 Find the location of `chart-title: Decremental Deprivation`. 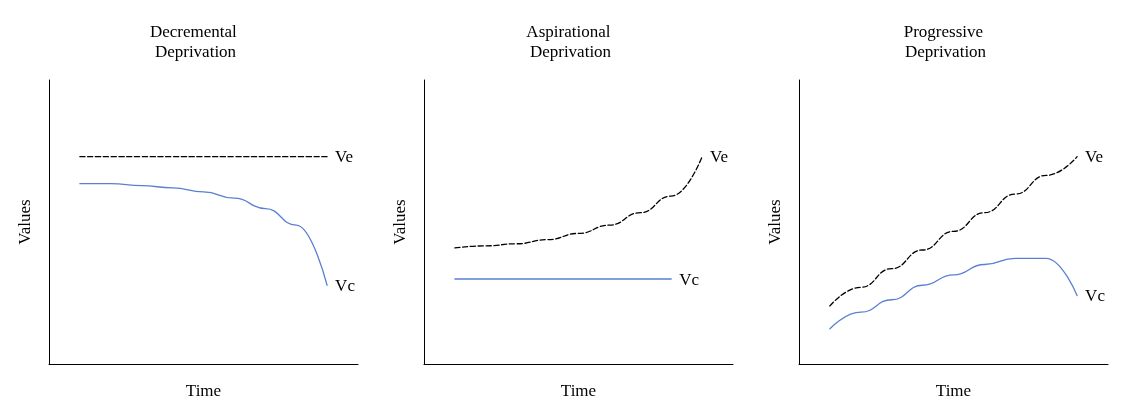

chart-title: Decremental Deprivation is located at coordinates (195, 41).